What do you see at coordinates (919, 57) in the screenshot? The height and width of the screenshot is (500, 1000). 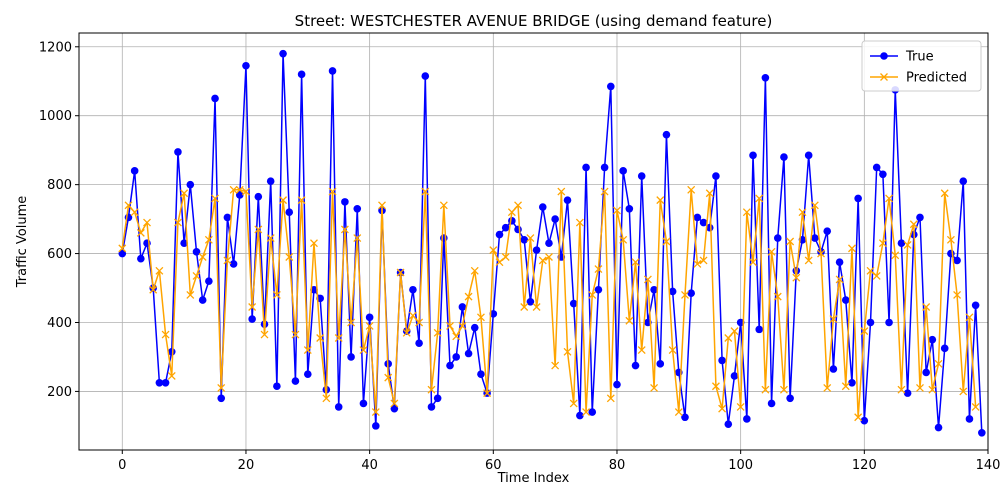 I see `legend-label: True` at bounding box center [919, 57].